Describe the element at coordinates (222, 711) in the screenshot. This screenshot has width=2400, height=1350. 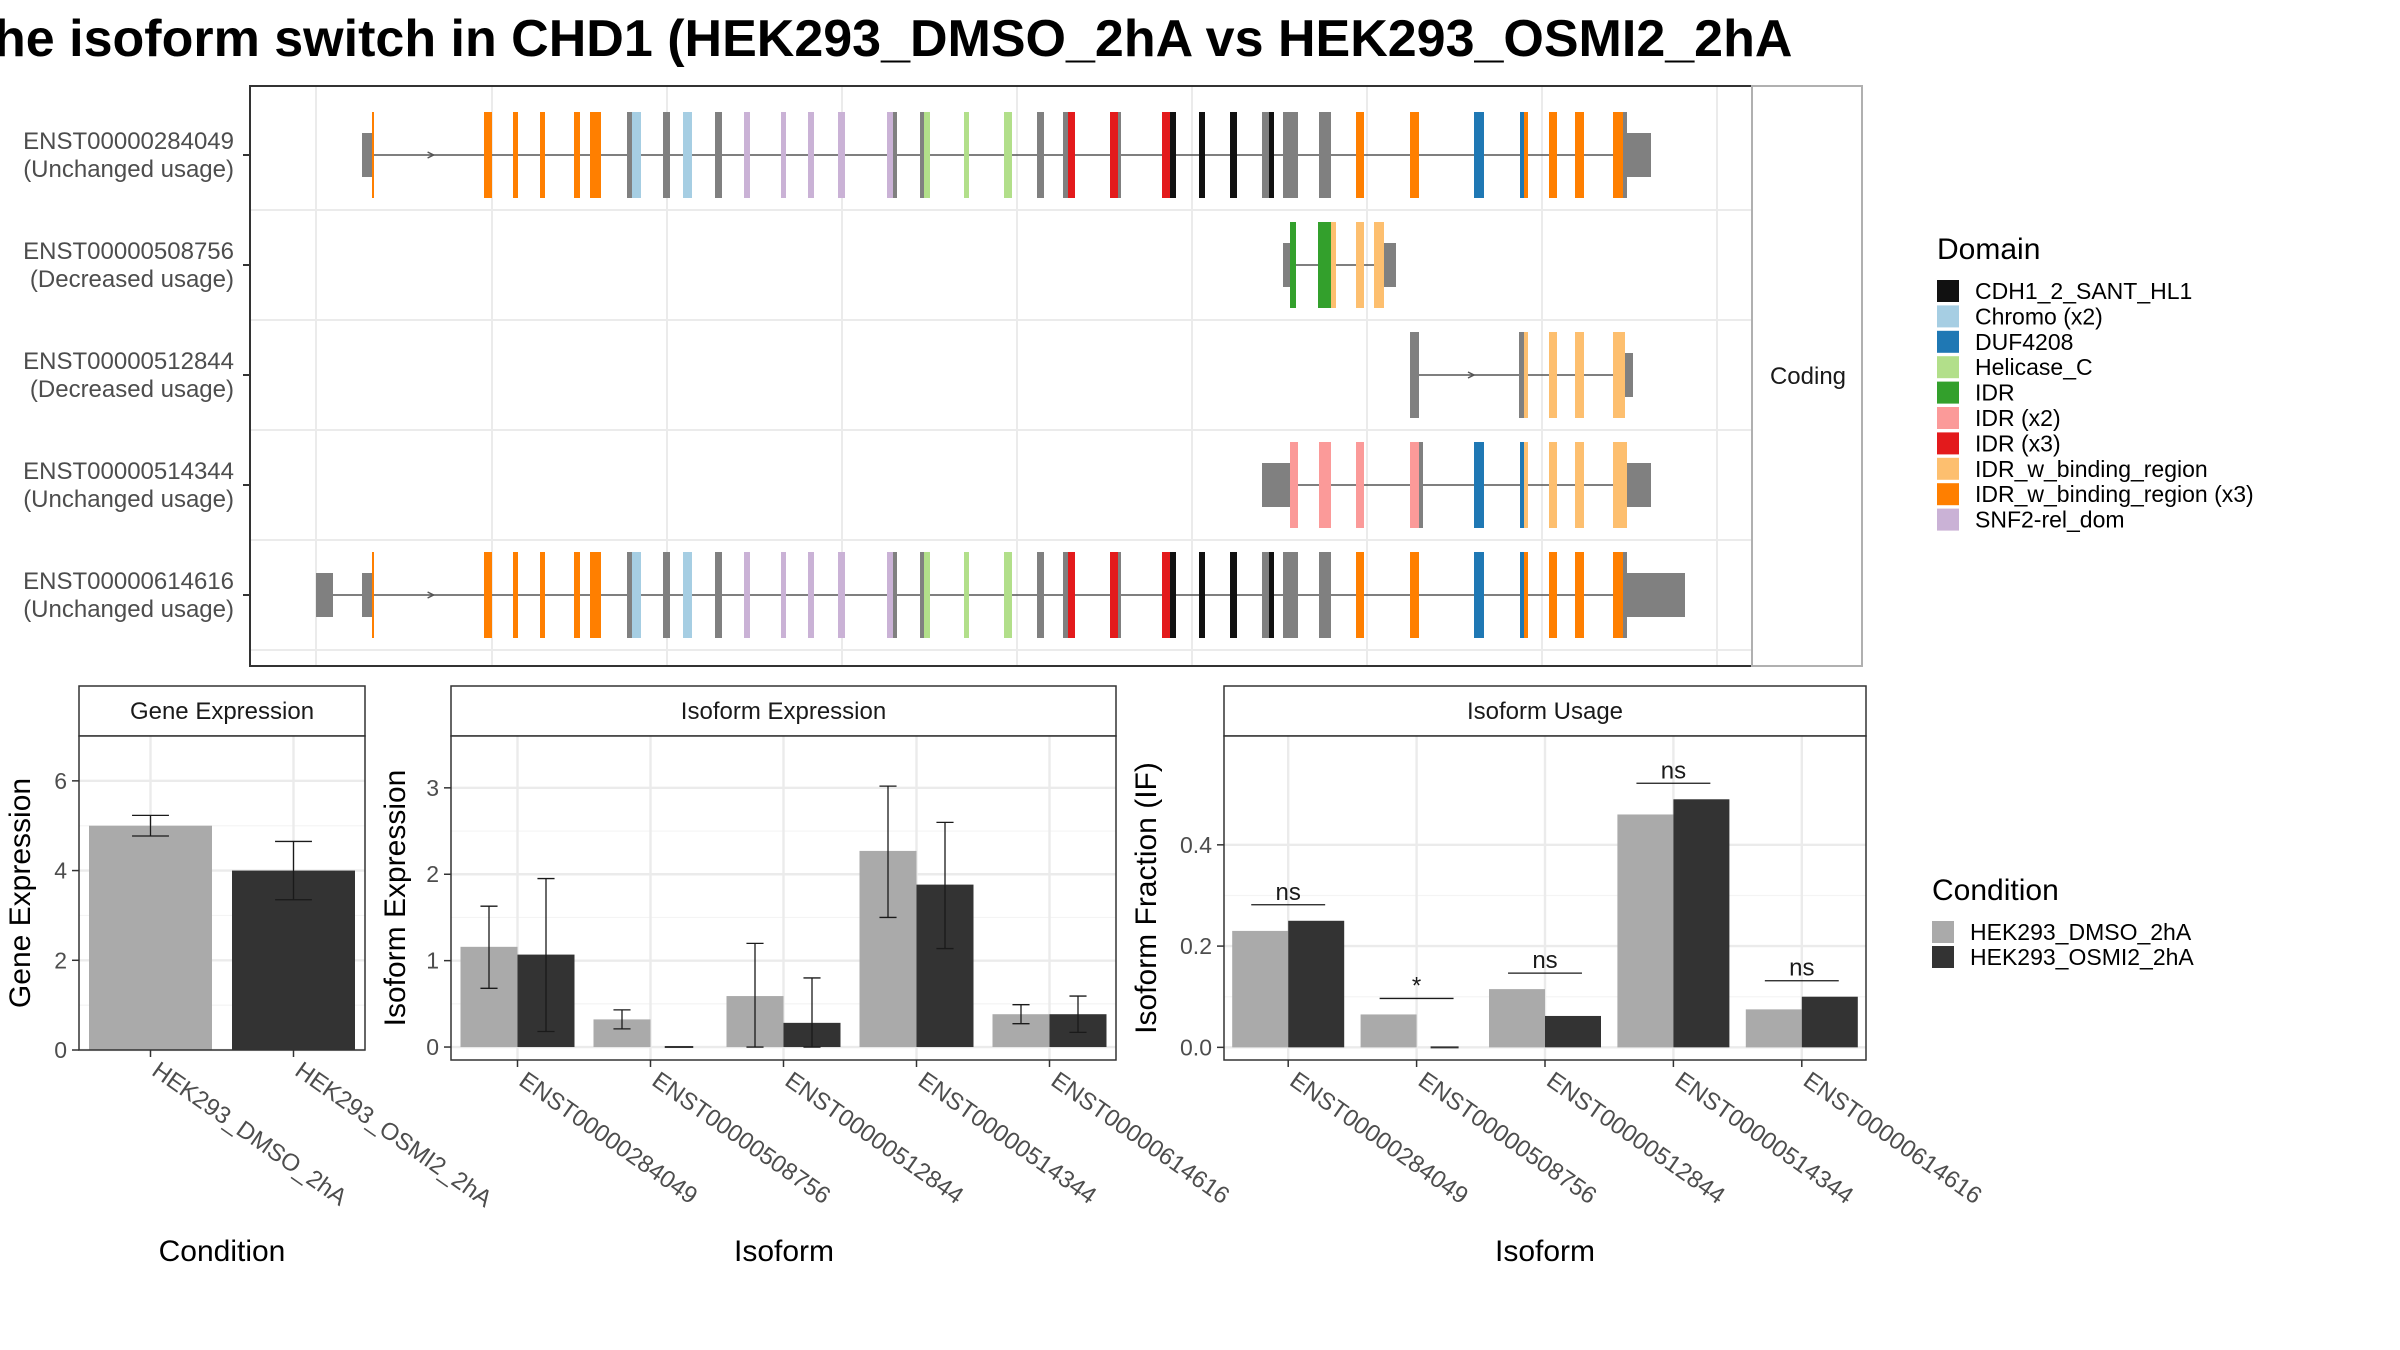
I see `chart-strip` at that location.